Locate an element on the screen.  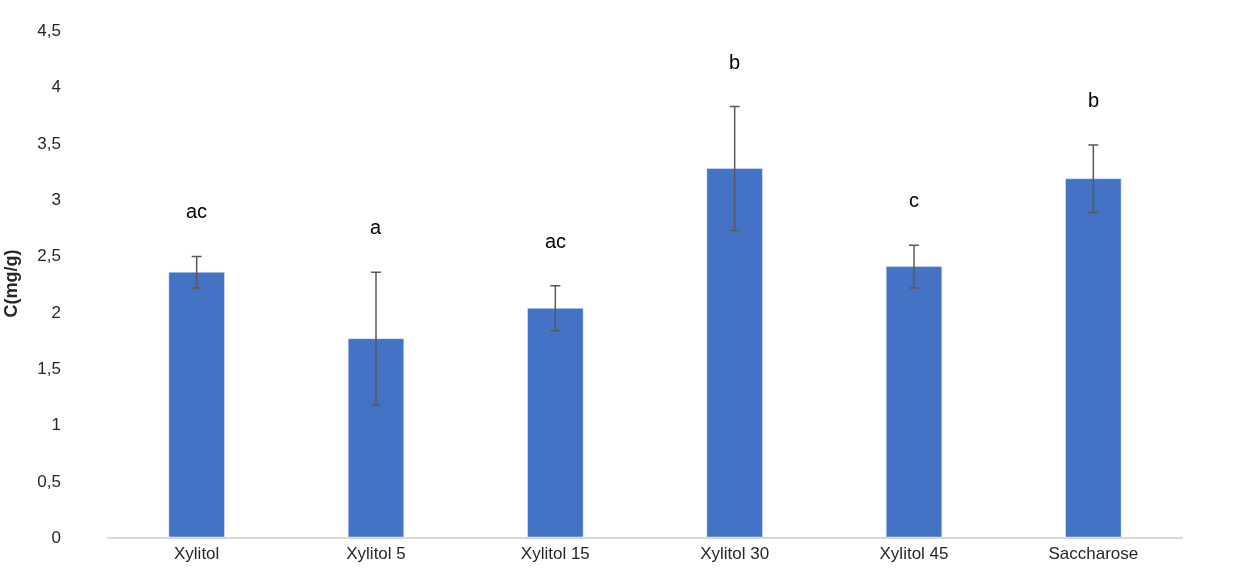
x-tick-label: Saccharose is located at coordinates (1093, 554).